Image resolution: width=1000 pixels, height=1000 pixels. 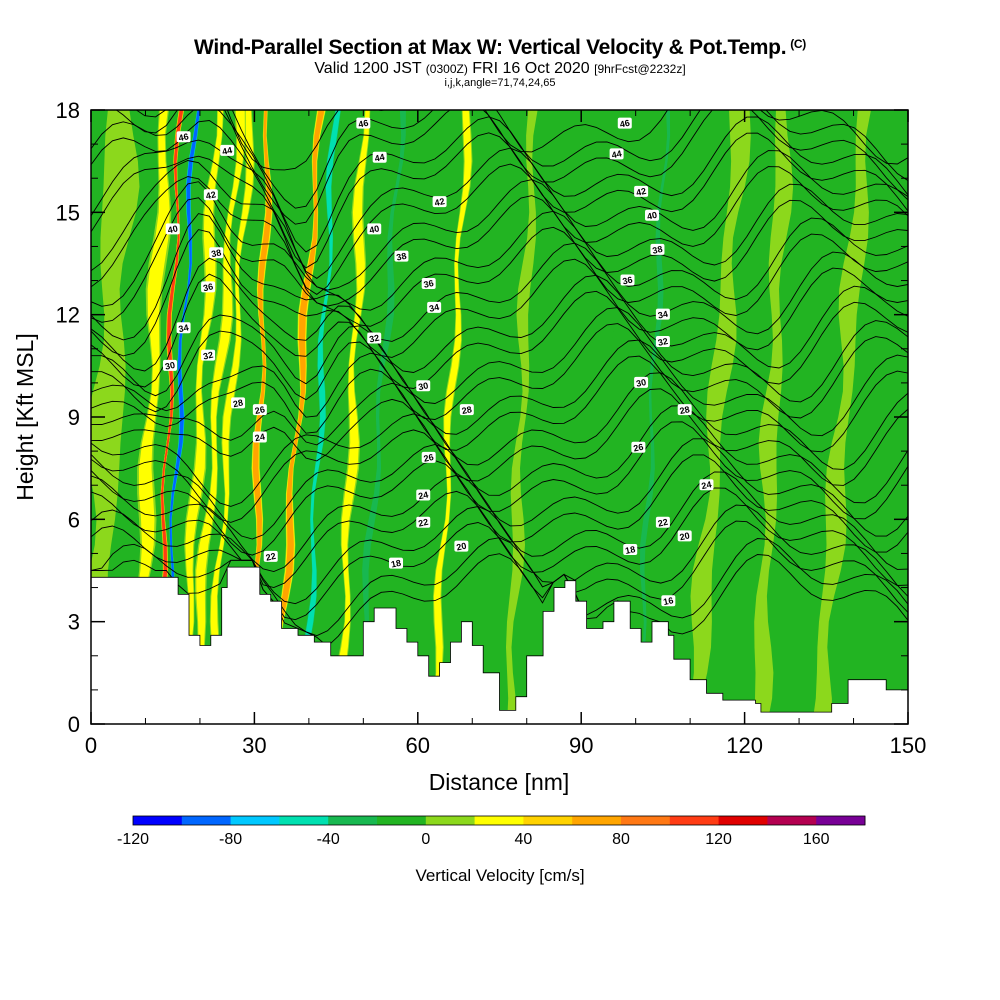 I want to click on colorbar-frame, so click(x=499, y=820).